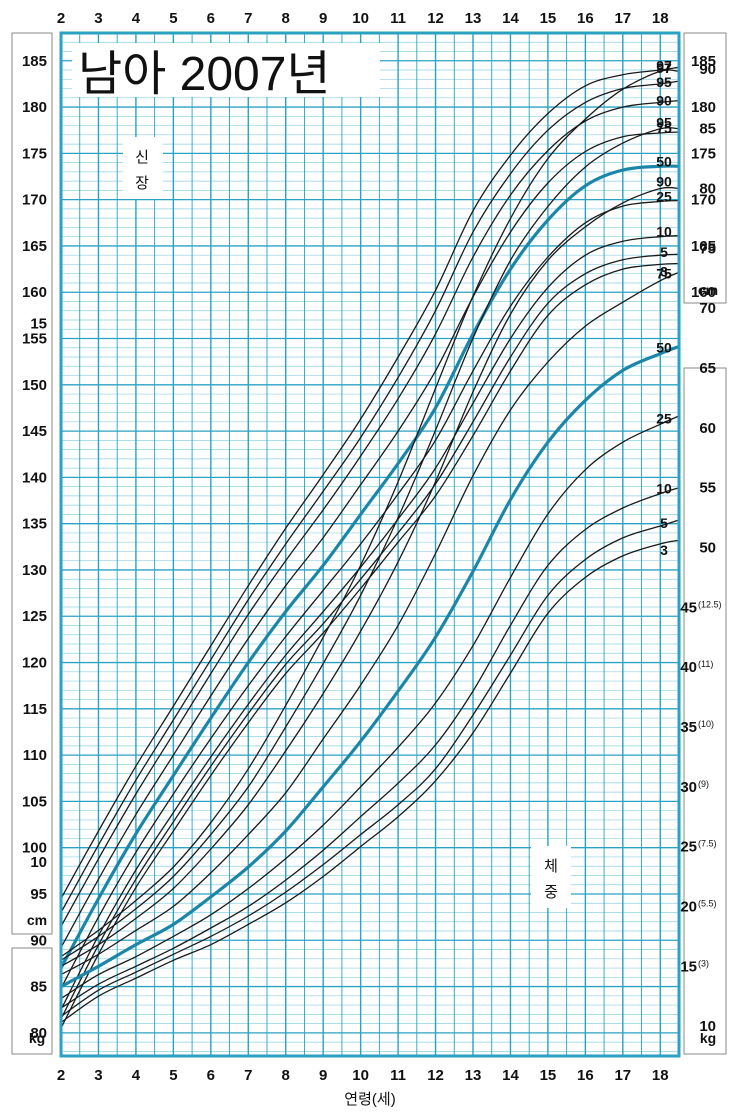 This screenshot has height=1117, width=740. Describe the element at coordinates (34, 477) in the screenshot. I see `height-tick-left-140: 140` at that location.